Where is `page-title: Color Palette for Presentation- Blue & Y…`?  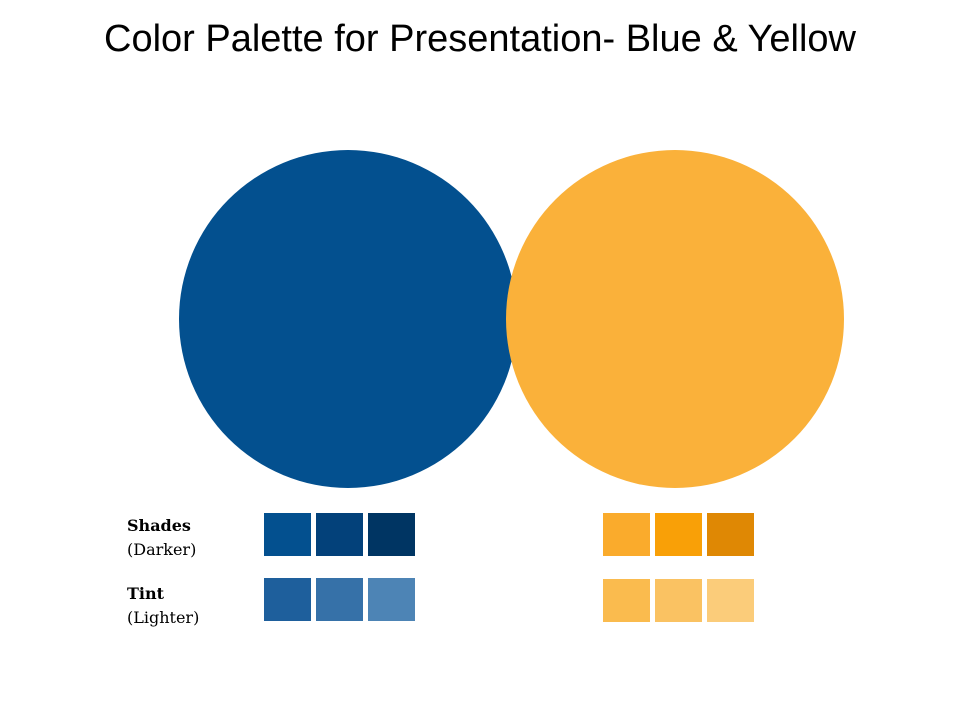
page-title: Color Palette for Presentation- Blue & Y… is located at coordinates (480, 39).